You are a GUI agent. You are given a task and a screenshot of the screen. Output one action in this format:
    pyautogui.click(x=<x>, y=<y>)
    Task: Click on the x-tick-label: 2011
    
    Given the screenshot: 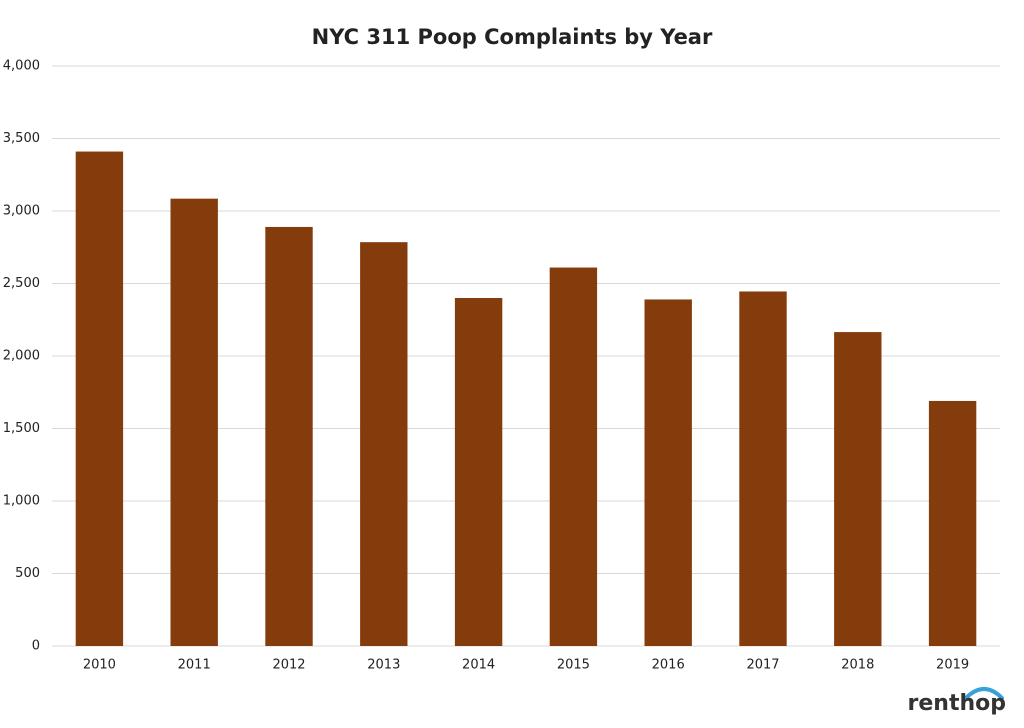 What is the action you would take?
    pyautogui.click(x=194, y=665)
    